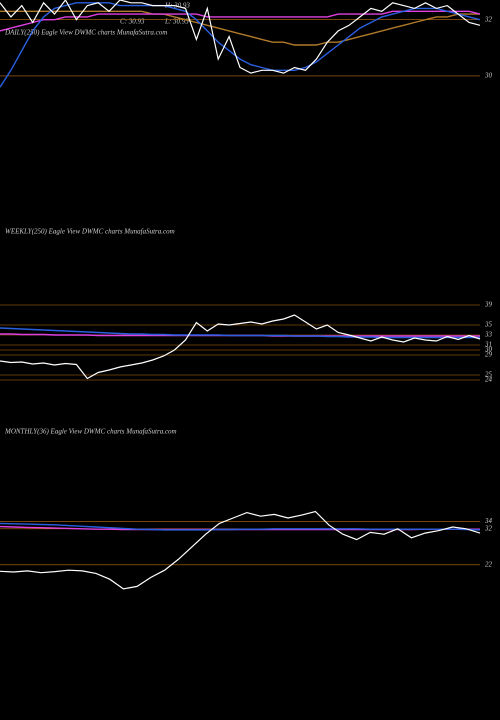 The height and width of the screenshot is (720, 500). I want to click on header-item: H: 30.93, so click(177, 6).